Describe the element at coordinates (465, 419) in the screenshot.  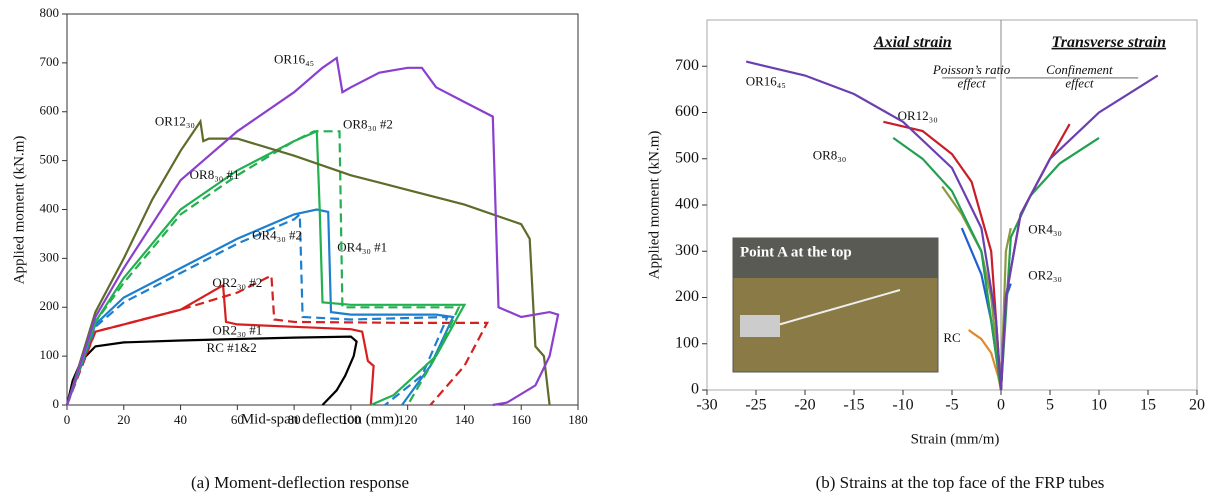
I see `x-tick-label: 140` at that location.